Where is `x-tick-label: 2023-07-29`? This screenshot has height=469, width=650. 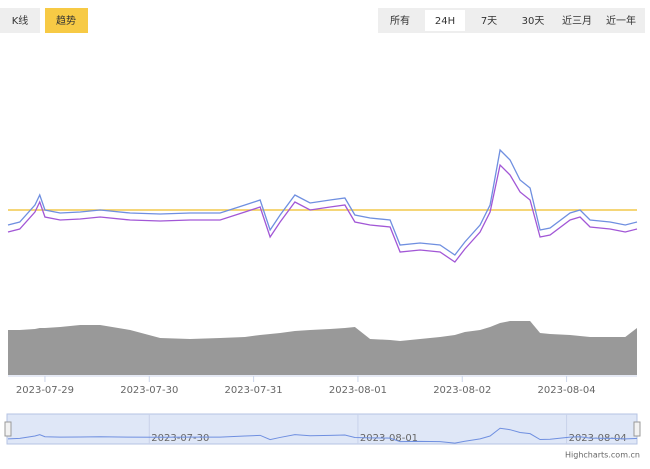
x-tick-label: 2023-07-29 is located at coordinates (45, 390).